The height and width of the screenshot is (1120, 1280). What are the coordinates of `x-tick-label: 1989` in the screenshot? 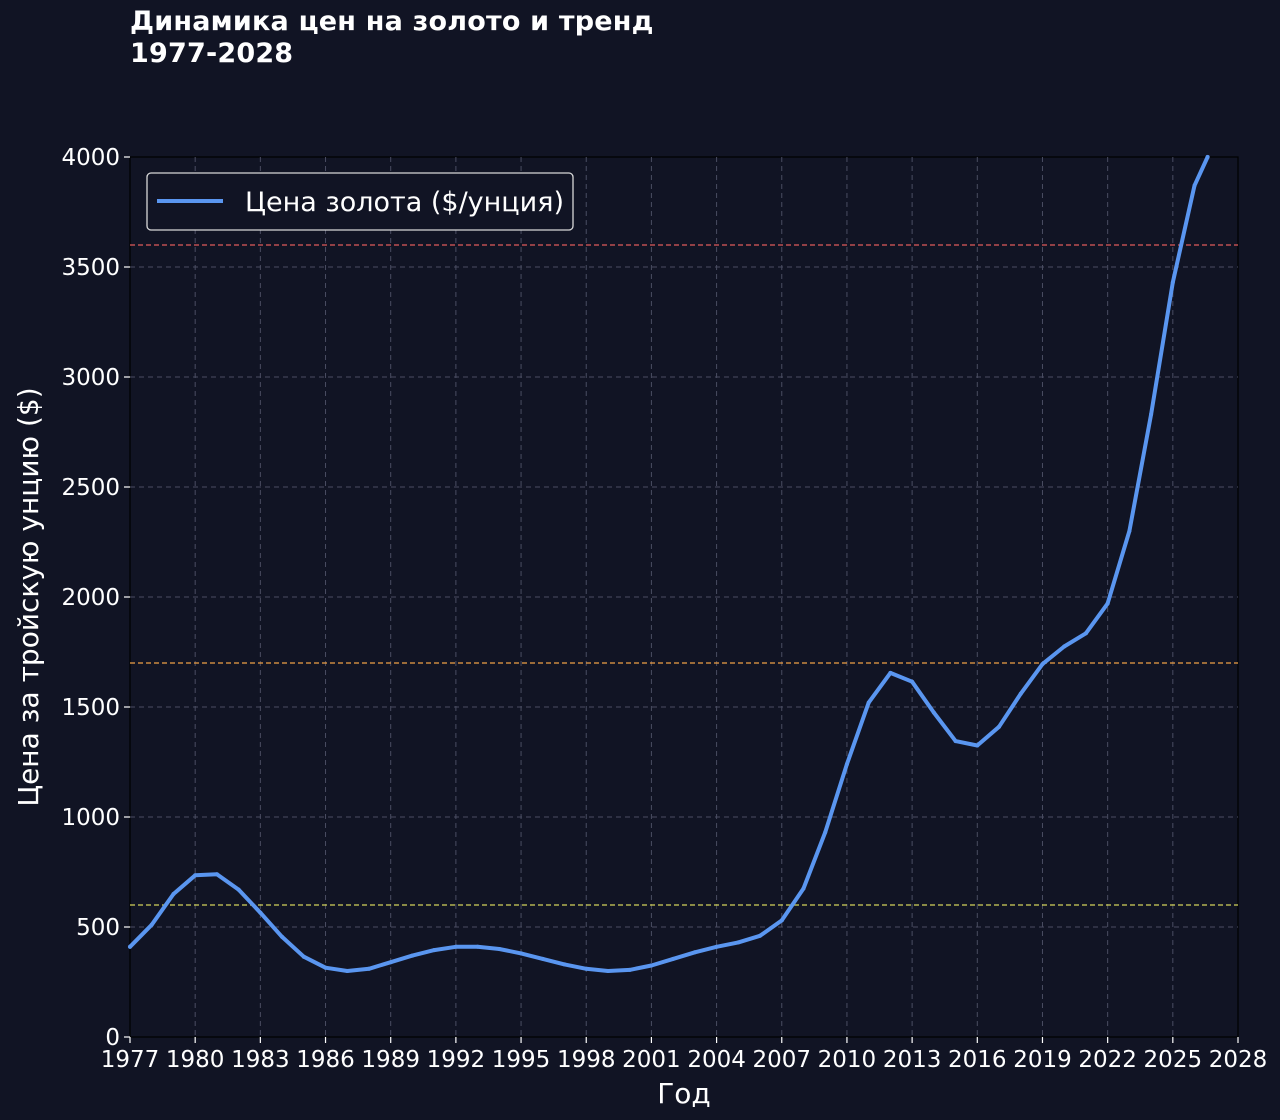 It's located at (390, 1060).